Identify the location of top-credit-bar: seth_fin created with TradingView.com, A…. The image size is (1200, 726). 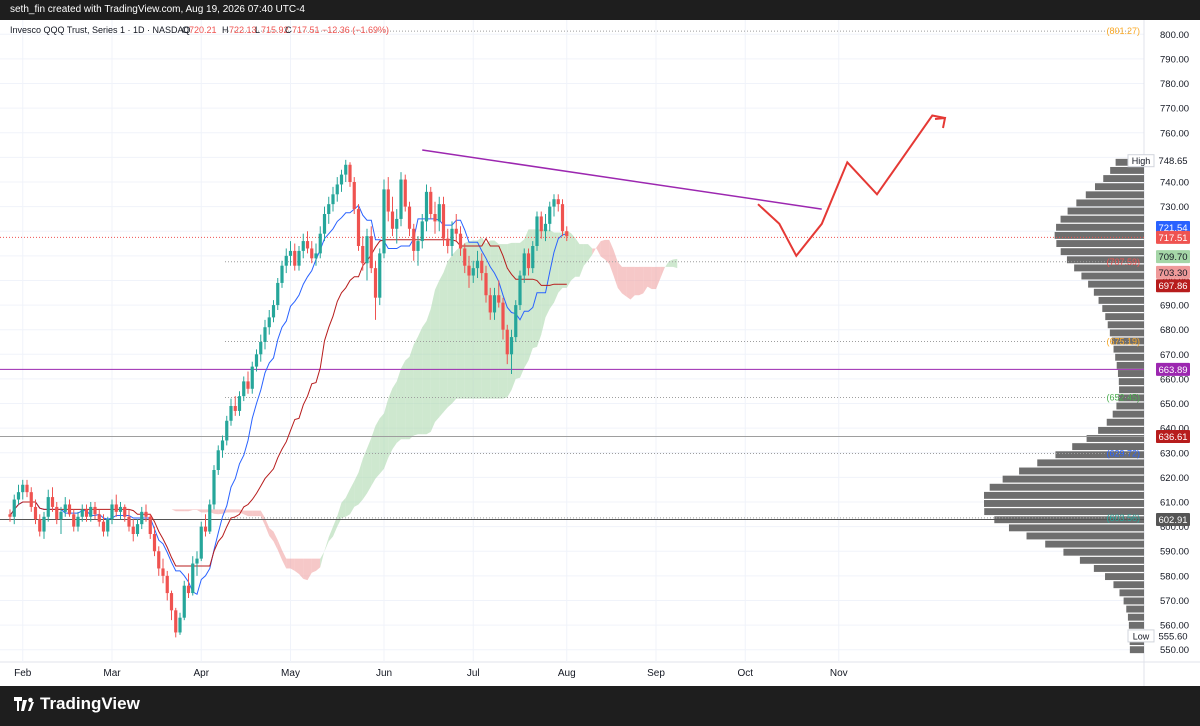
(600, 10).